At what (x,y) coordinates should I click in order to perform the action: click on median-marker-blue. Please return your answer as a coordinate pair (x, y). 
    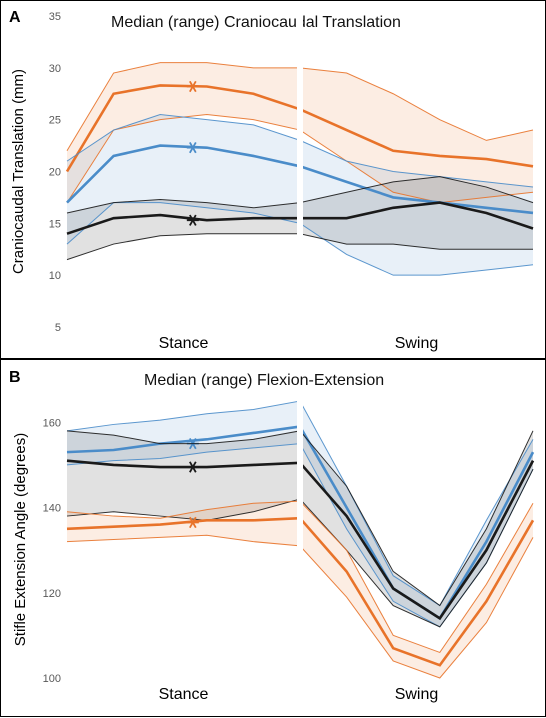
    Looking at the image, I should click on (192, 148).